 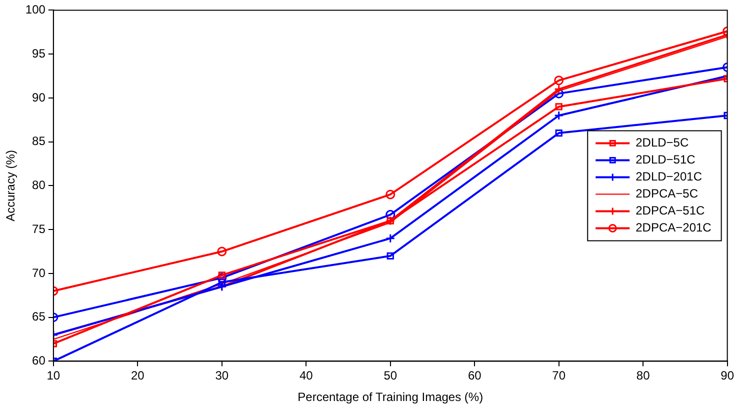 I want to click on legend-label: 2DLD−201C, so click(x=669, y=177).